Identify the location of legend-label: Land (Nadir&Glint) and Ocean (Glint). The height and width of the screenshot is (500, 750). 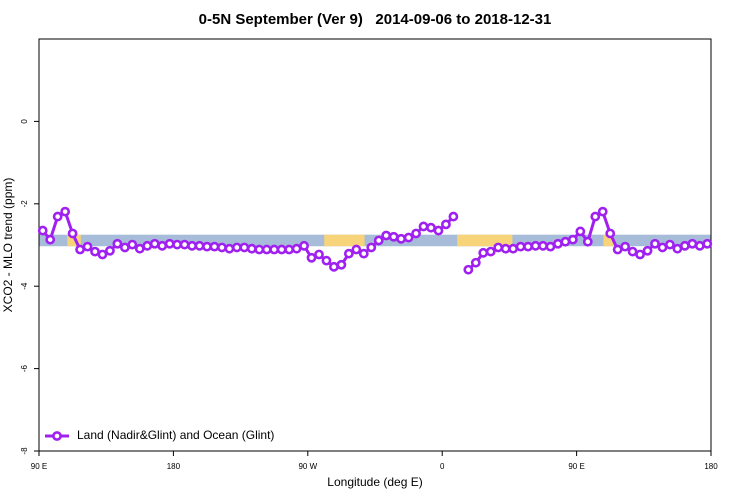
(175, 435).